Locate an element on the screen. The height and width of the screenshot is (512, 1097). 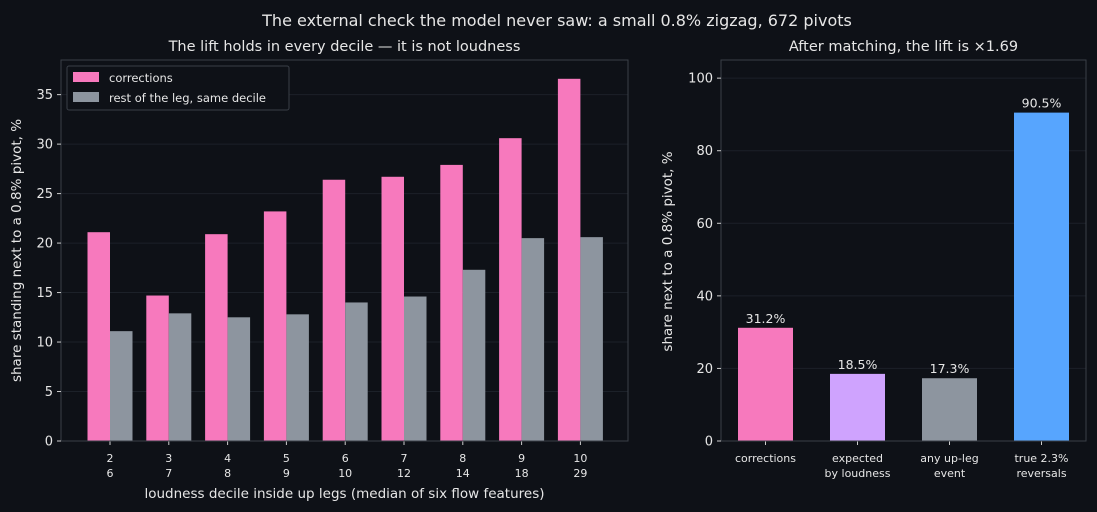
y-tick-label: 30 is located at coordinates (44, 145).